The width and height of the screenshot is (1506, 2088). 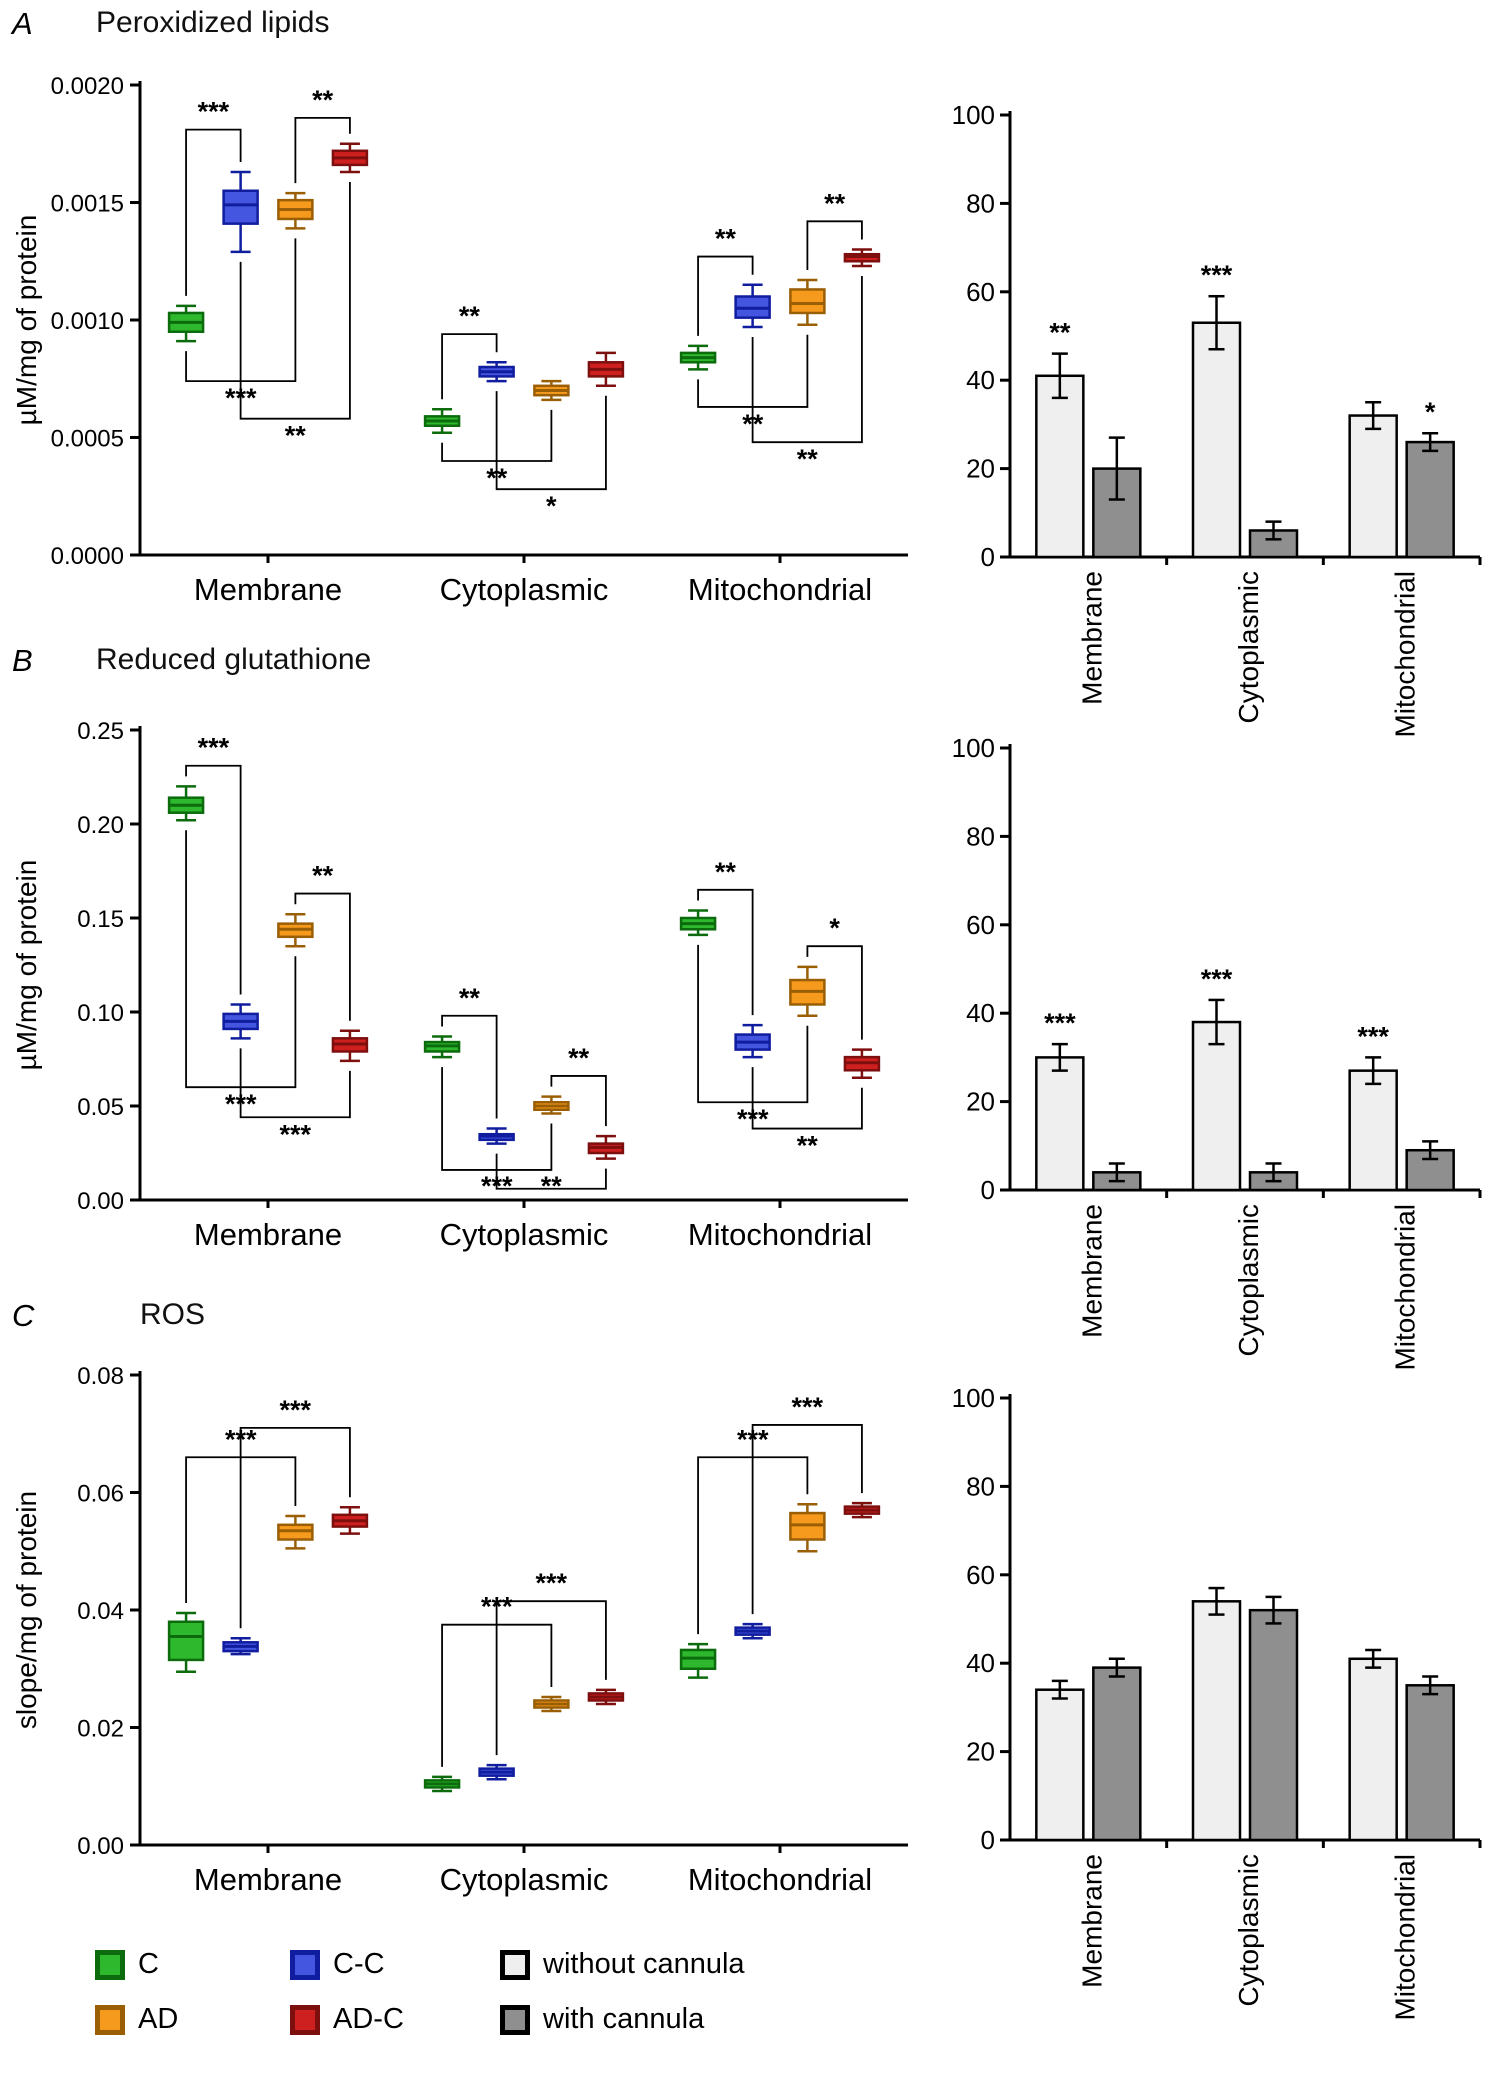 I want to click on legend-item: without cannula, so click(x=672, y=1964).